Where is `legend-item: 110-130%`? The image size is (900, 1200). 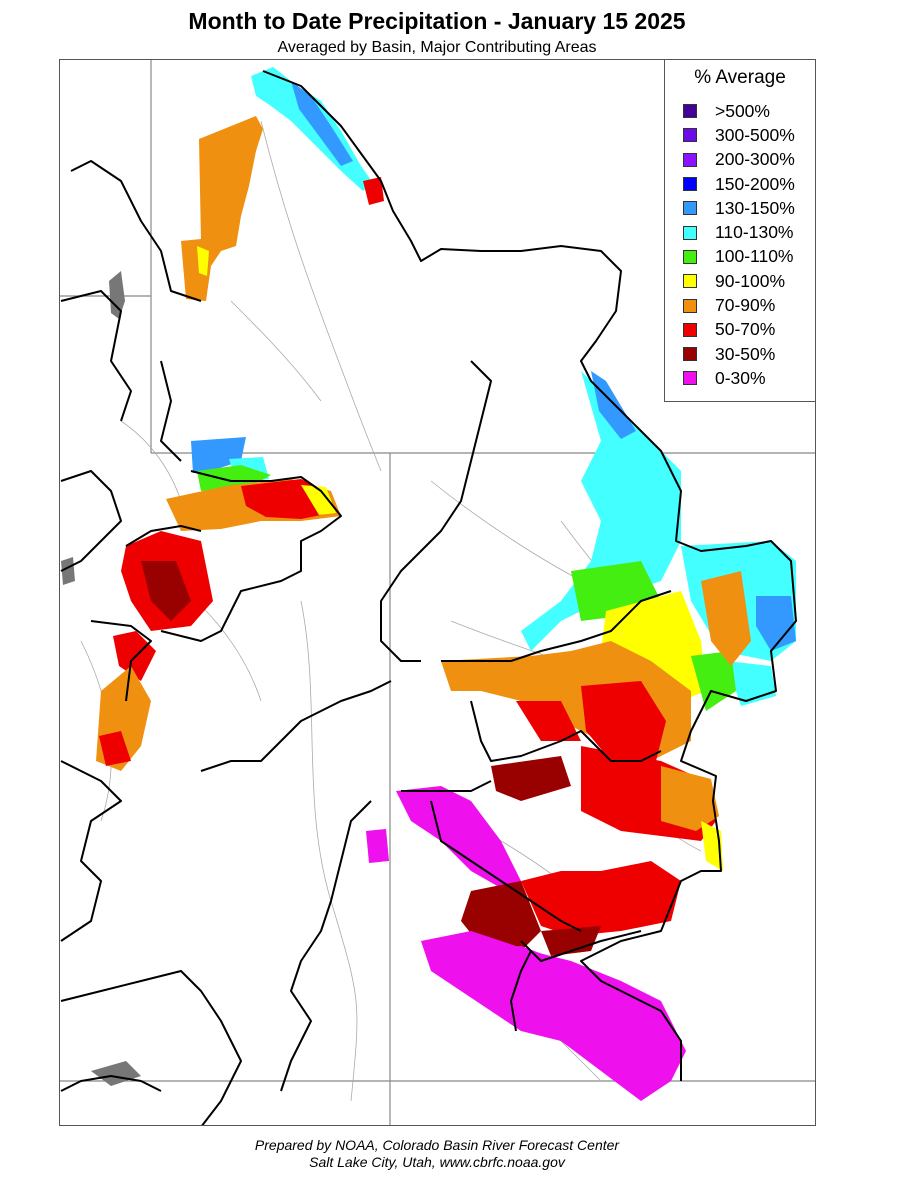 legend-item: 110-130% is located at coordinates (739, 232).